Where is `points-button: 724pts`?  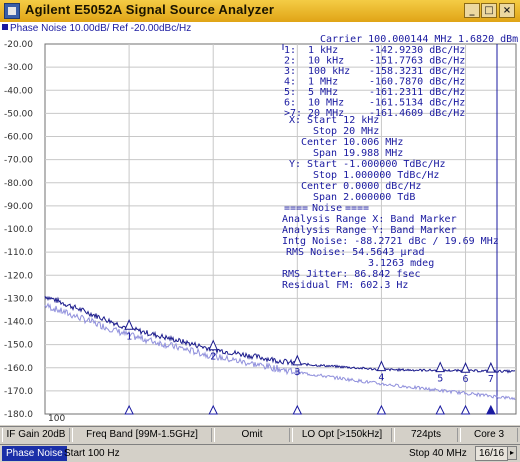
points-button: 724pts is located at coordinates (426, 435).